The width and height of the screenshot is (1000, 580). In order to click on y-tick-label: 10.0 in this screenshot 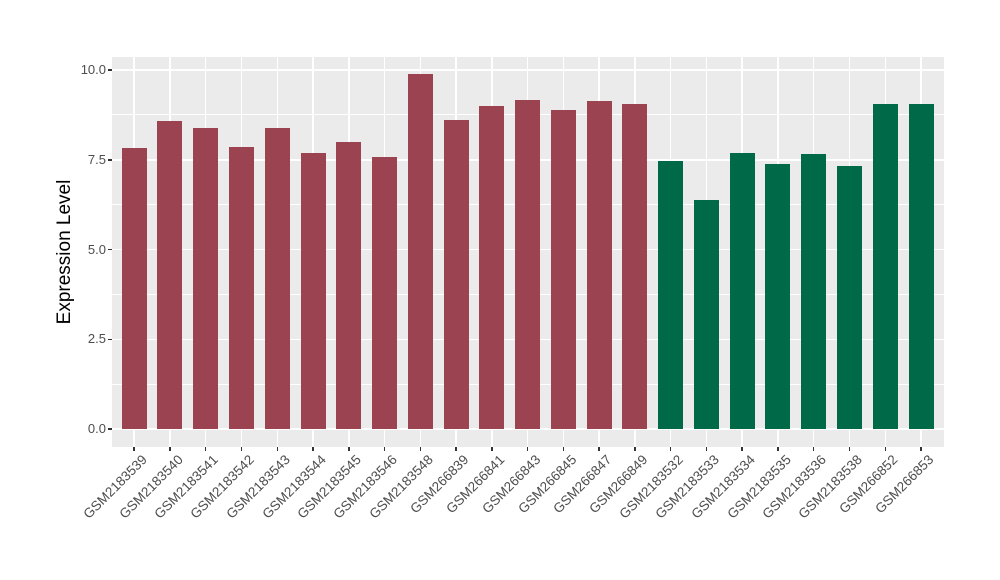, I will do `click(93, 69)`.